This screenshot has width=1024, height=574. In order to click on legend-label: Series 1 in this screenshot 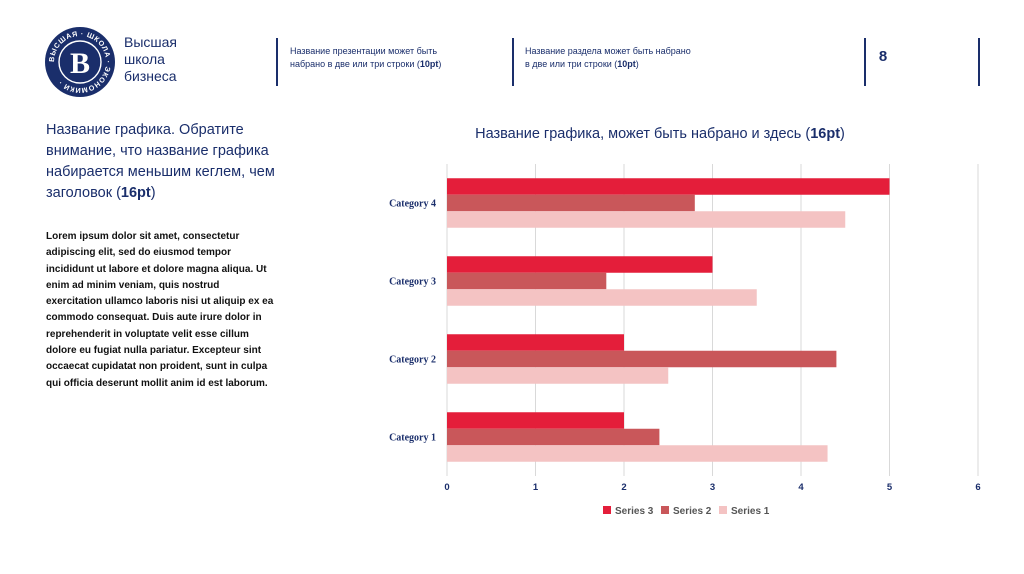, I will do `click(750, 511)`.